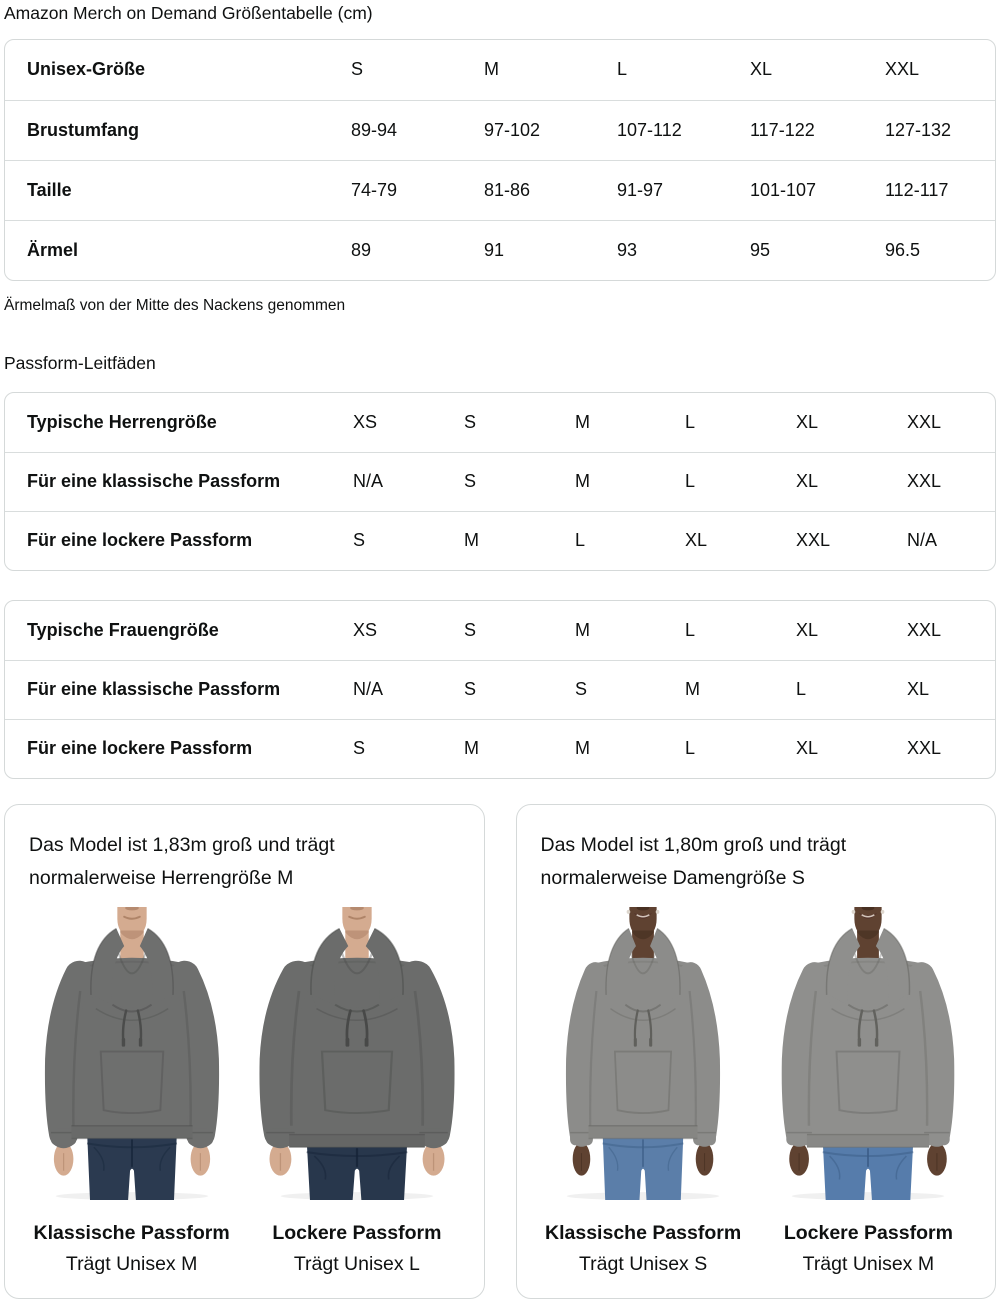 The image size is (1000, 1299). What do you see at coordinates (817, 129) in the screenshot?
I see `cell-value: 117-122` at bounding box center [817, 129].